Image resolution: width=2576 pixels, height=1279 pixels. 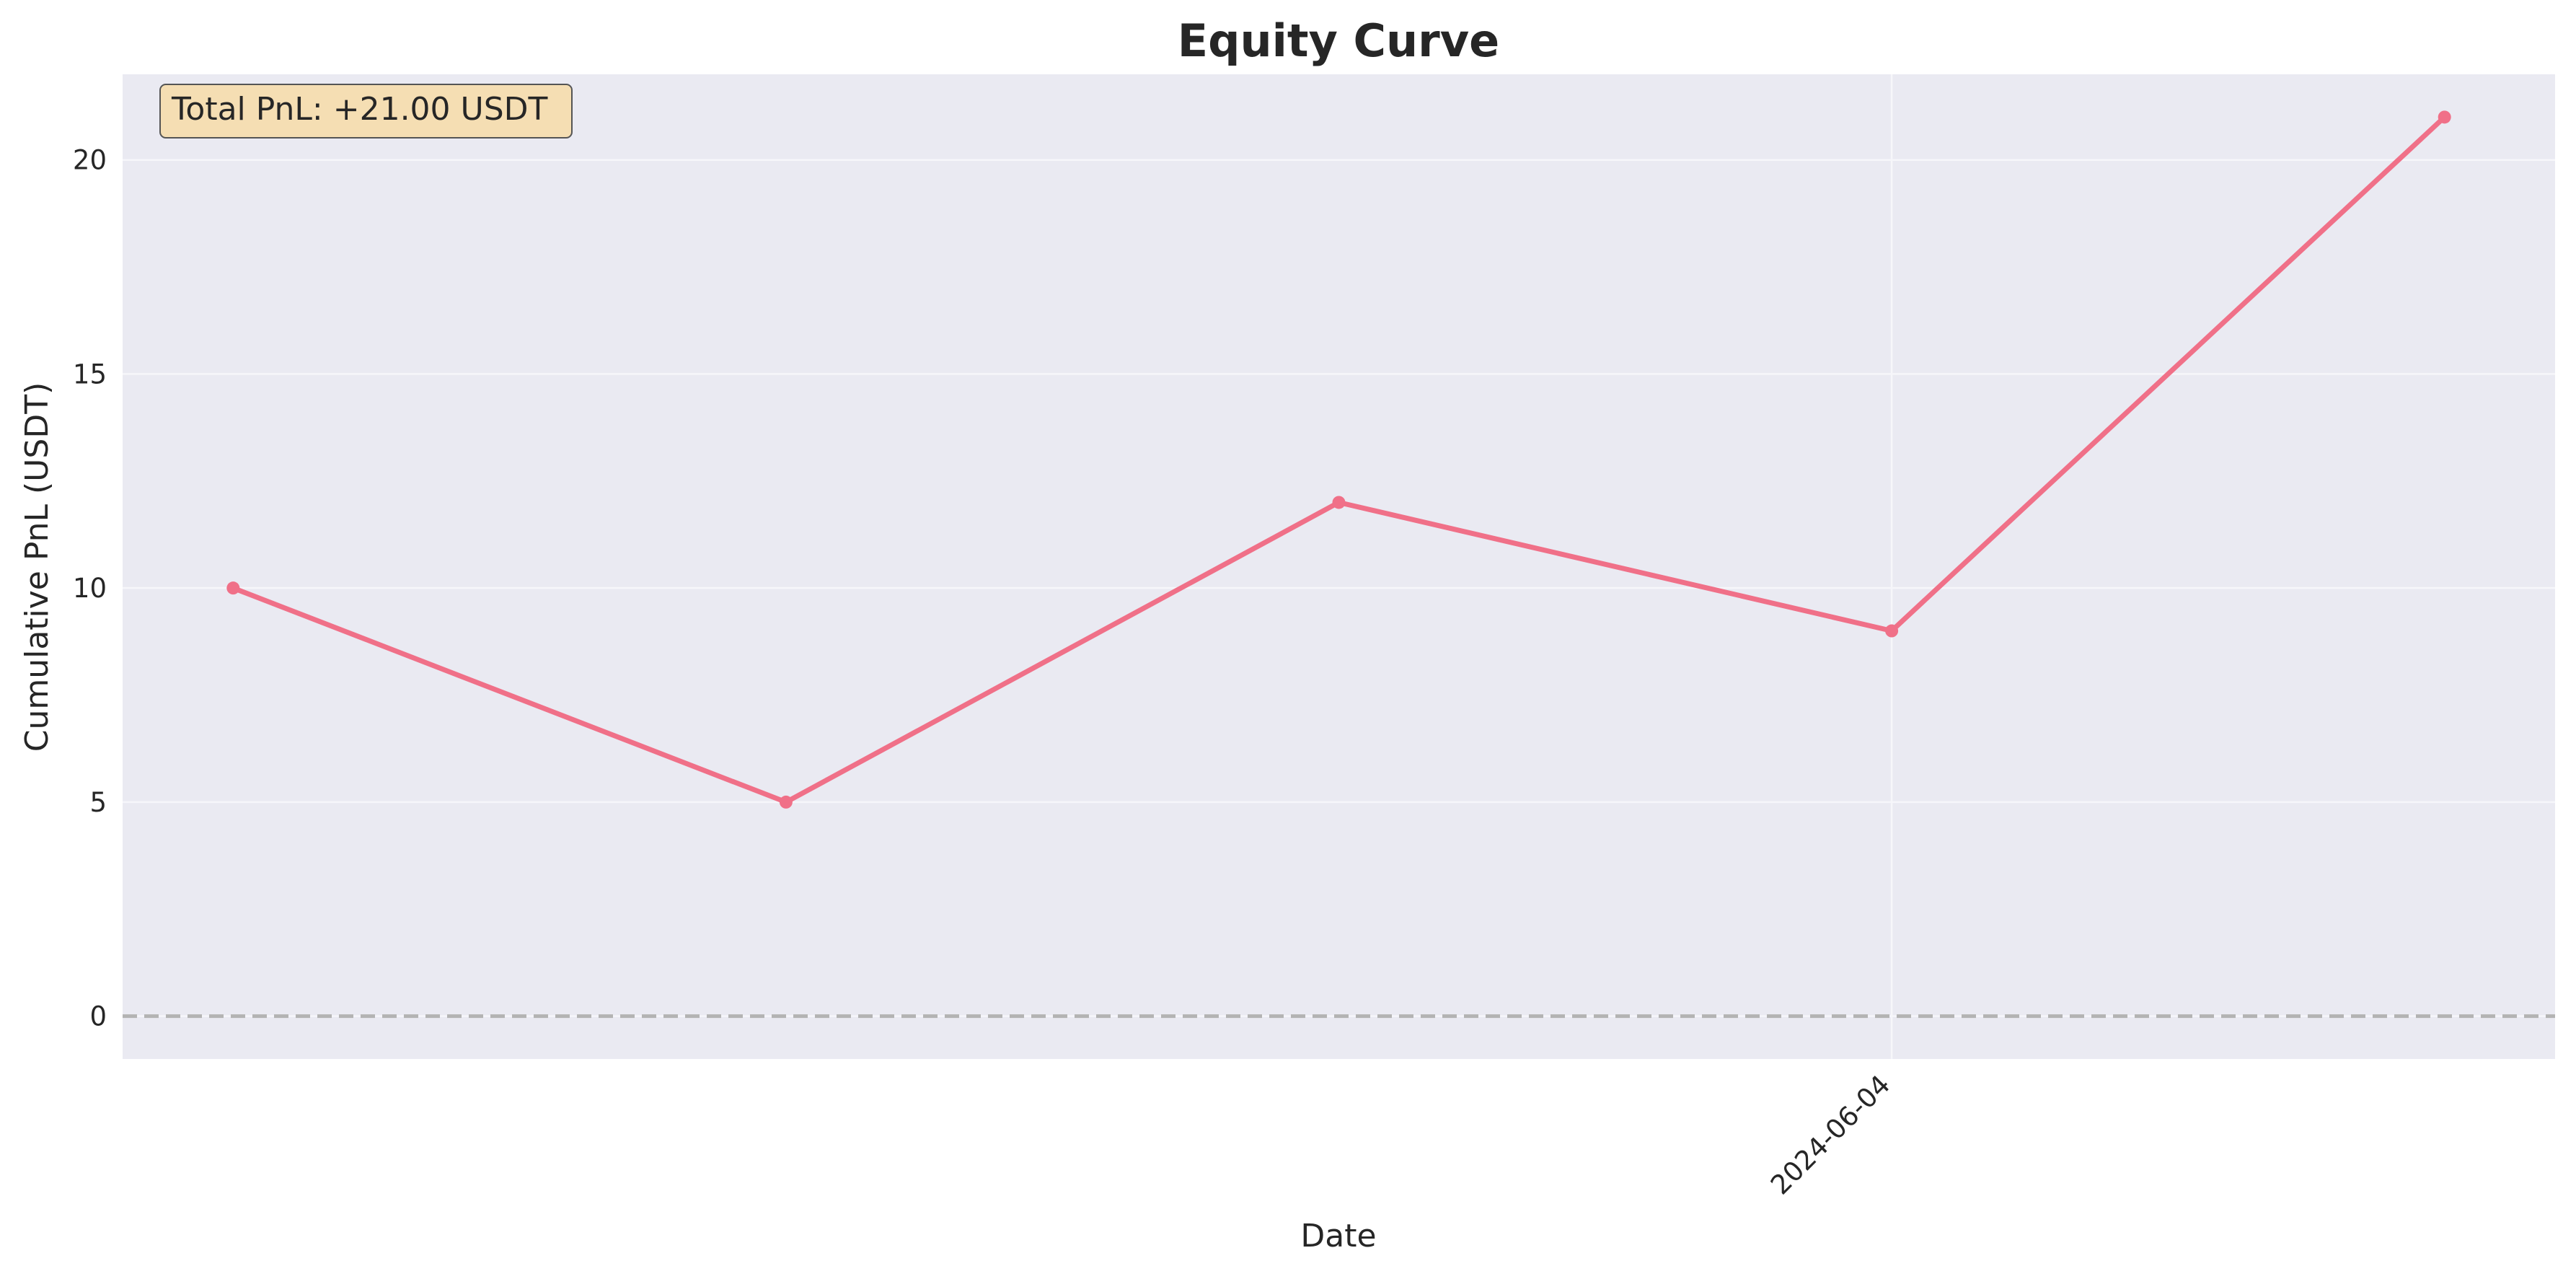 I want to click on y-tick-labels: 0 5 10 15 20, so click(x=90, y=588).